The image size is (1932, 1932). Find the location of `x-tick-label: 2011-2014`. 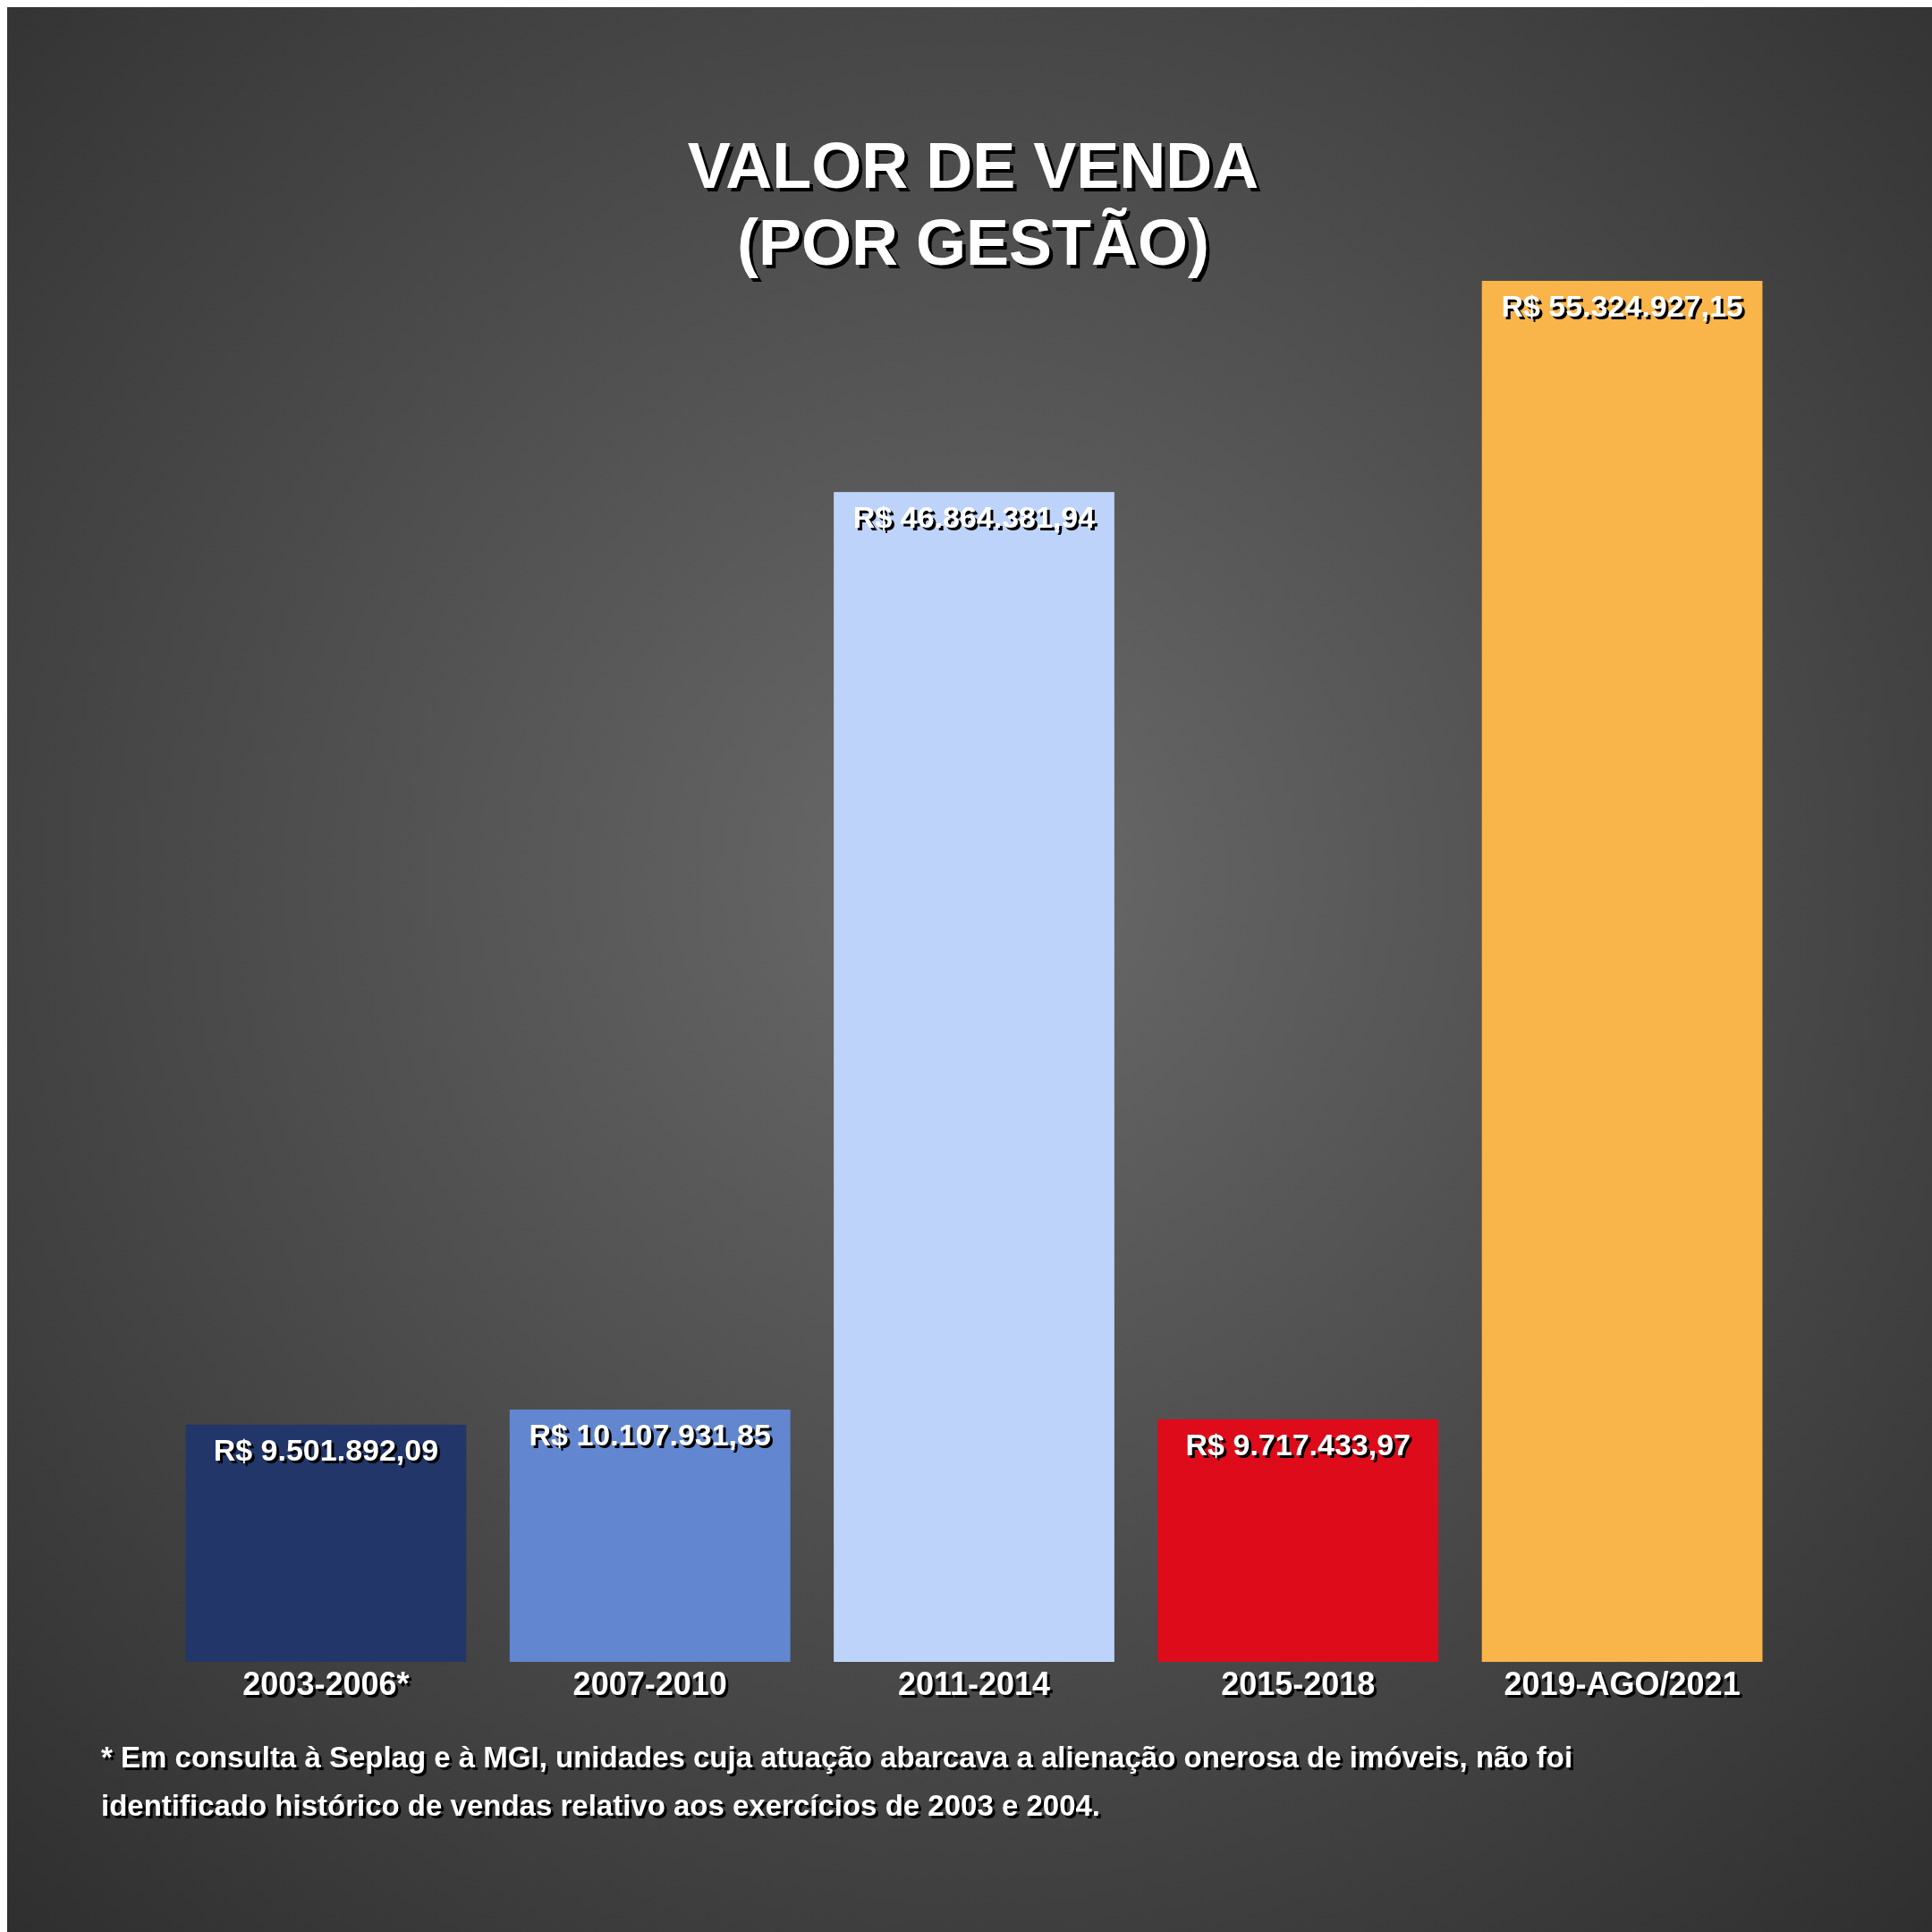

x-tick-label: 2011-2014 is located at coordinates (974, 1683).